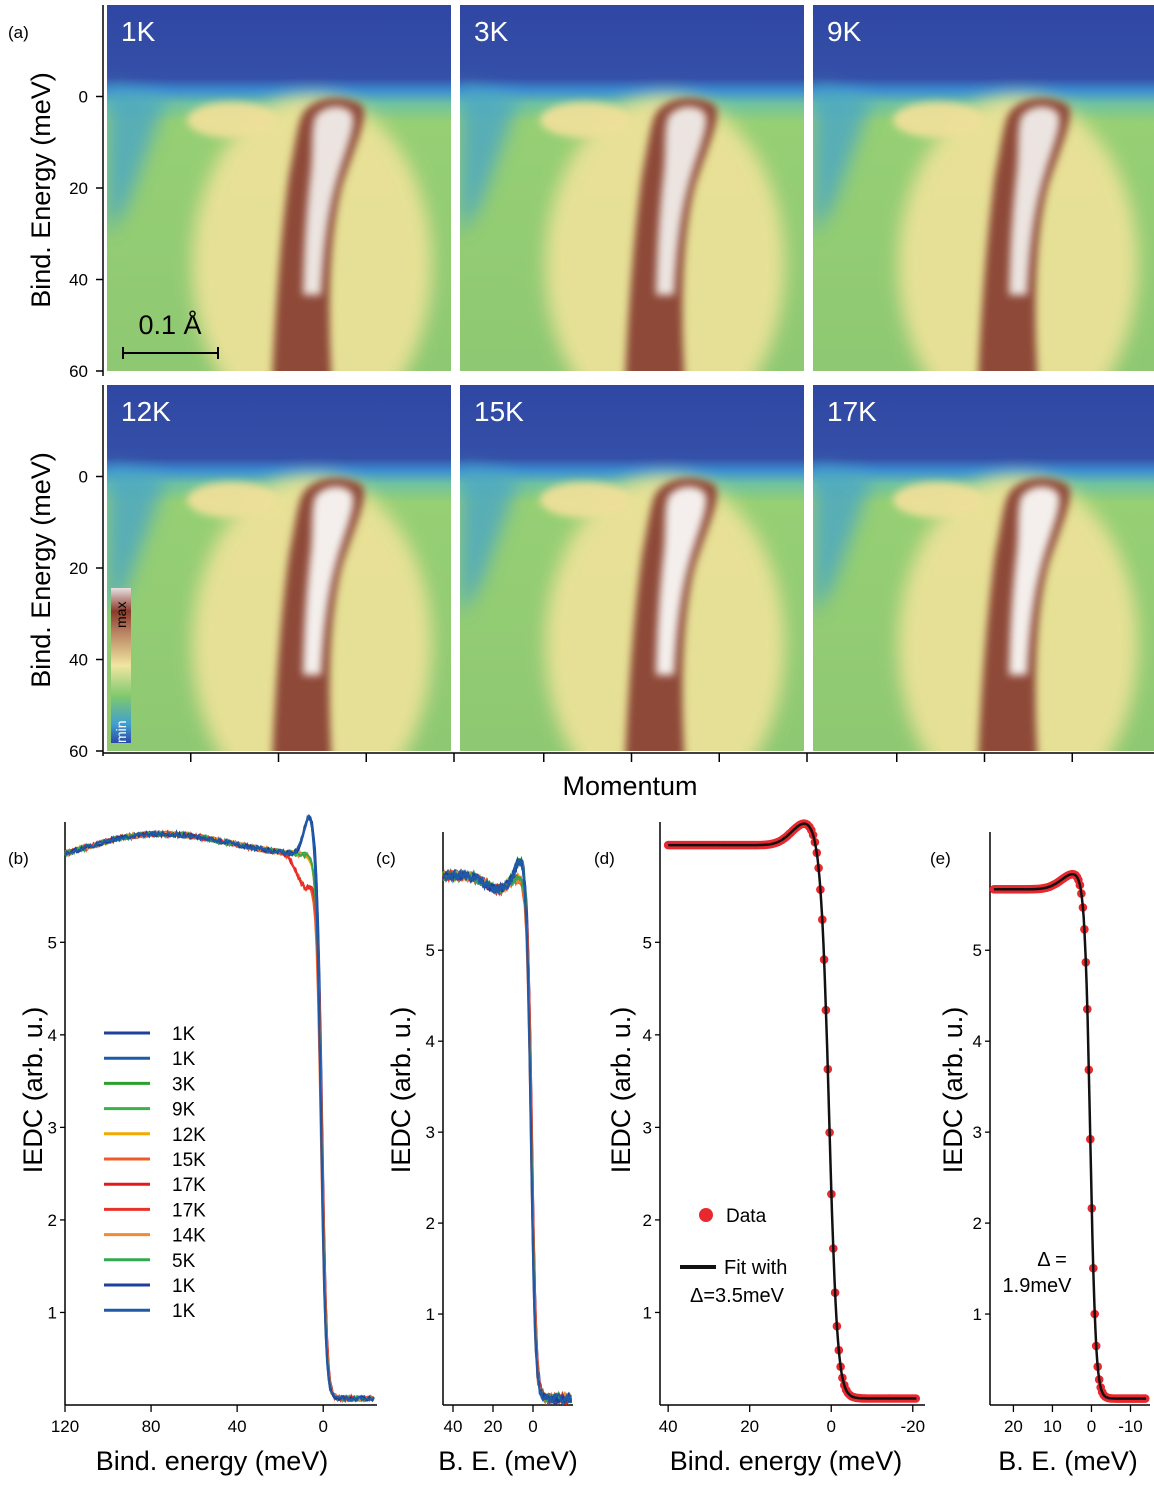  I want to click on colorbar: max min, so click(121, 665).